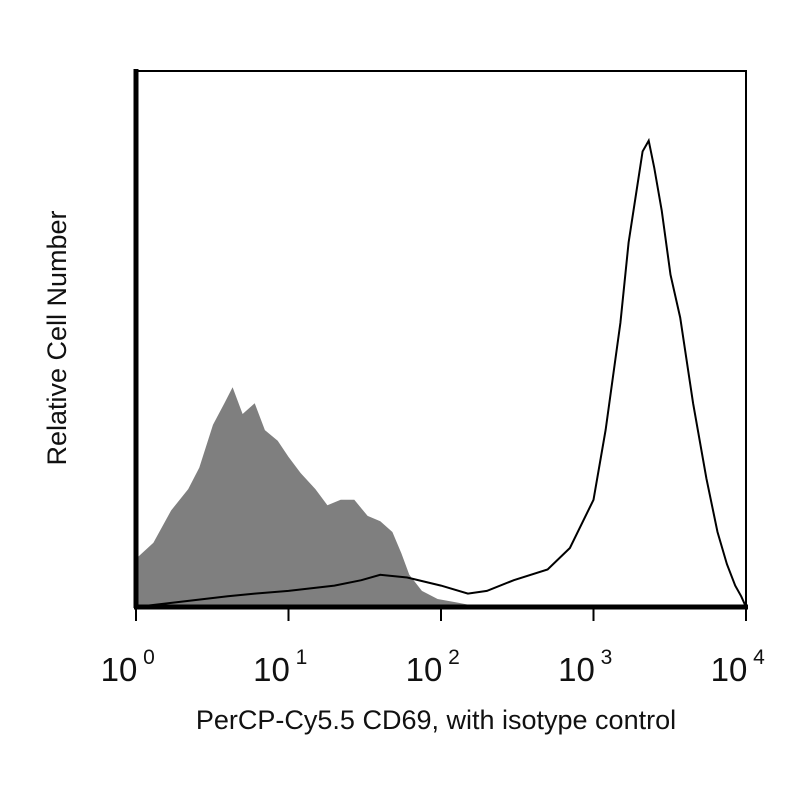 This screenshot has height=800, width=800. What do you see at coordinates (149, 657) in the screenshot?
I see `x-tick-exponent: 0` at bounding box center [149, 657].